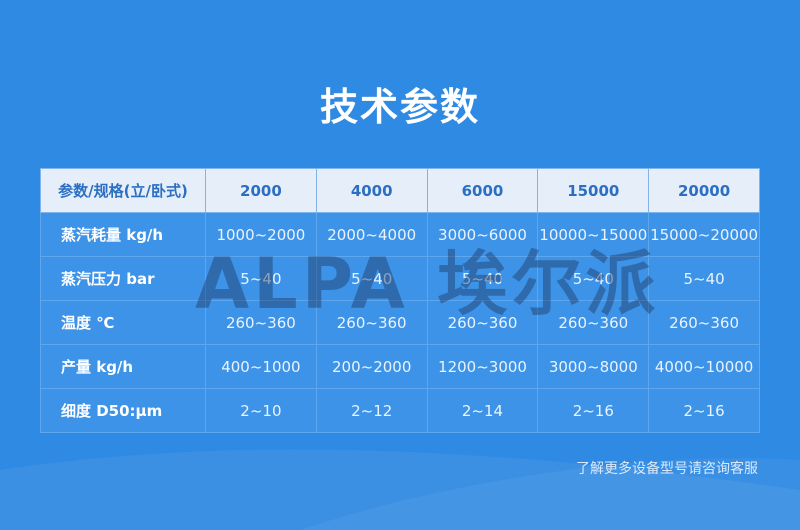 Image resolution: width=800 pixels, height=530 pixels. I want to click on table-cell: 3000~6000, so click(482, 234).